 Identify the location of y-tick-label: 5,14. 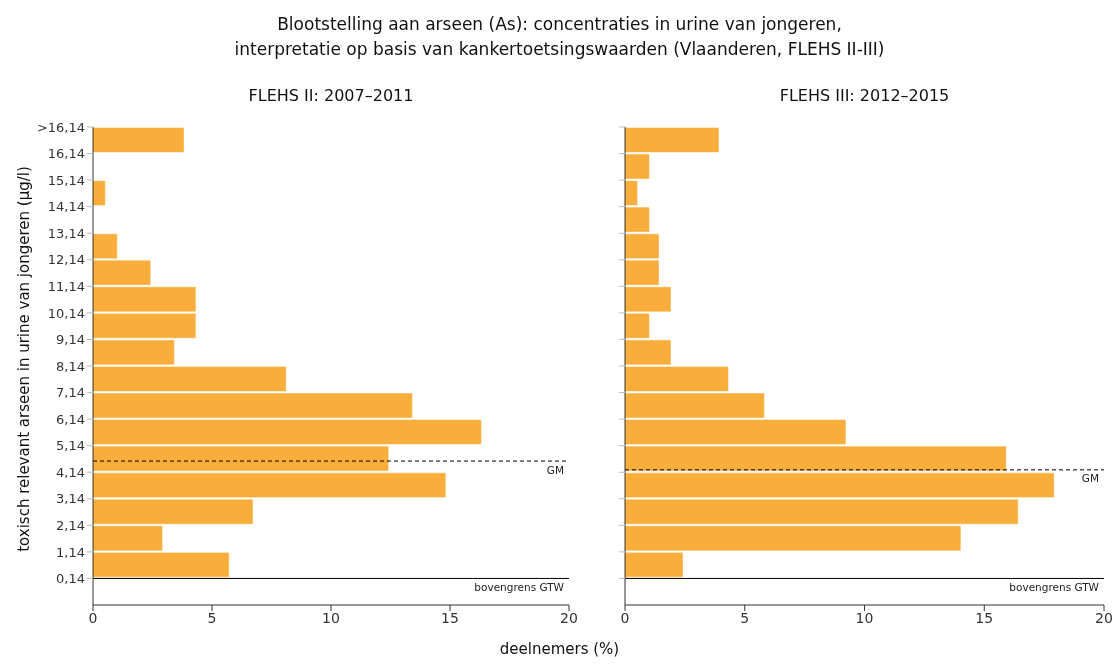
(70, 446).